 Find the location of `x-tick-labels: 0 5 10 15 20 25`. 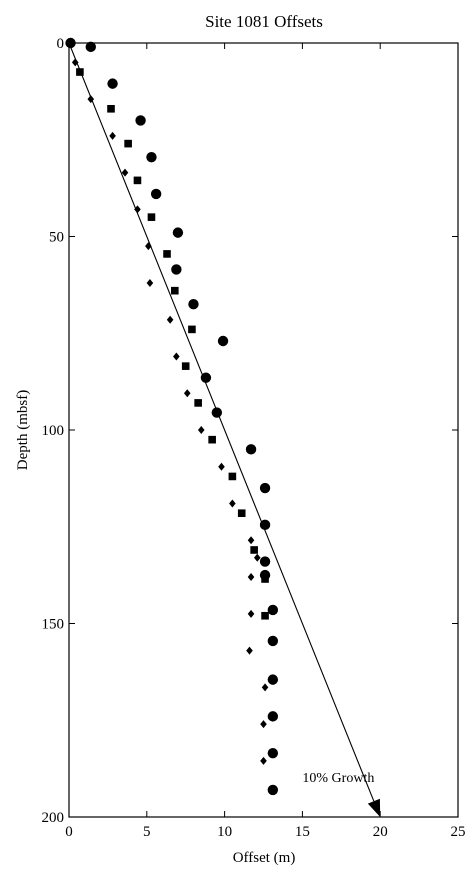

x-tick-labels: 0 5 10 15 20 25 is located at coordinates (265, 832).